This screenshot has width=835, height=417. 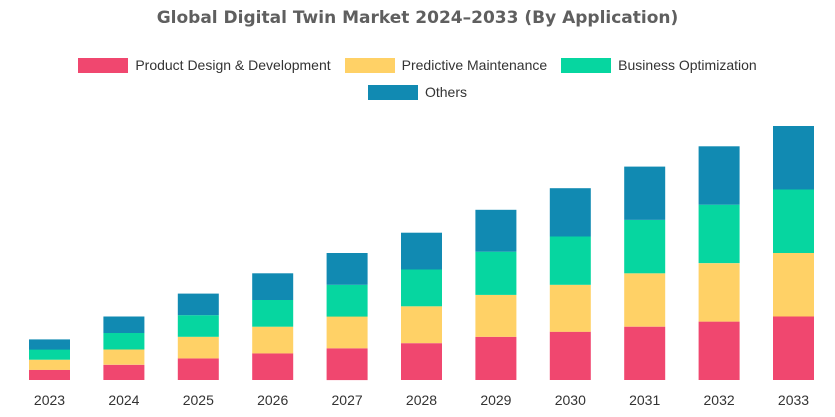 What do you see at coordinates (49, 364) in the screenshot?
I see `bar-2023-predictive-maintenance` at bounding box center [49, 364].